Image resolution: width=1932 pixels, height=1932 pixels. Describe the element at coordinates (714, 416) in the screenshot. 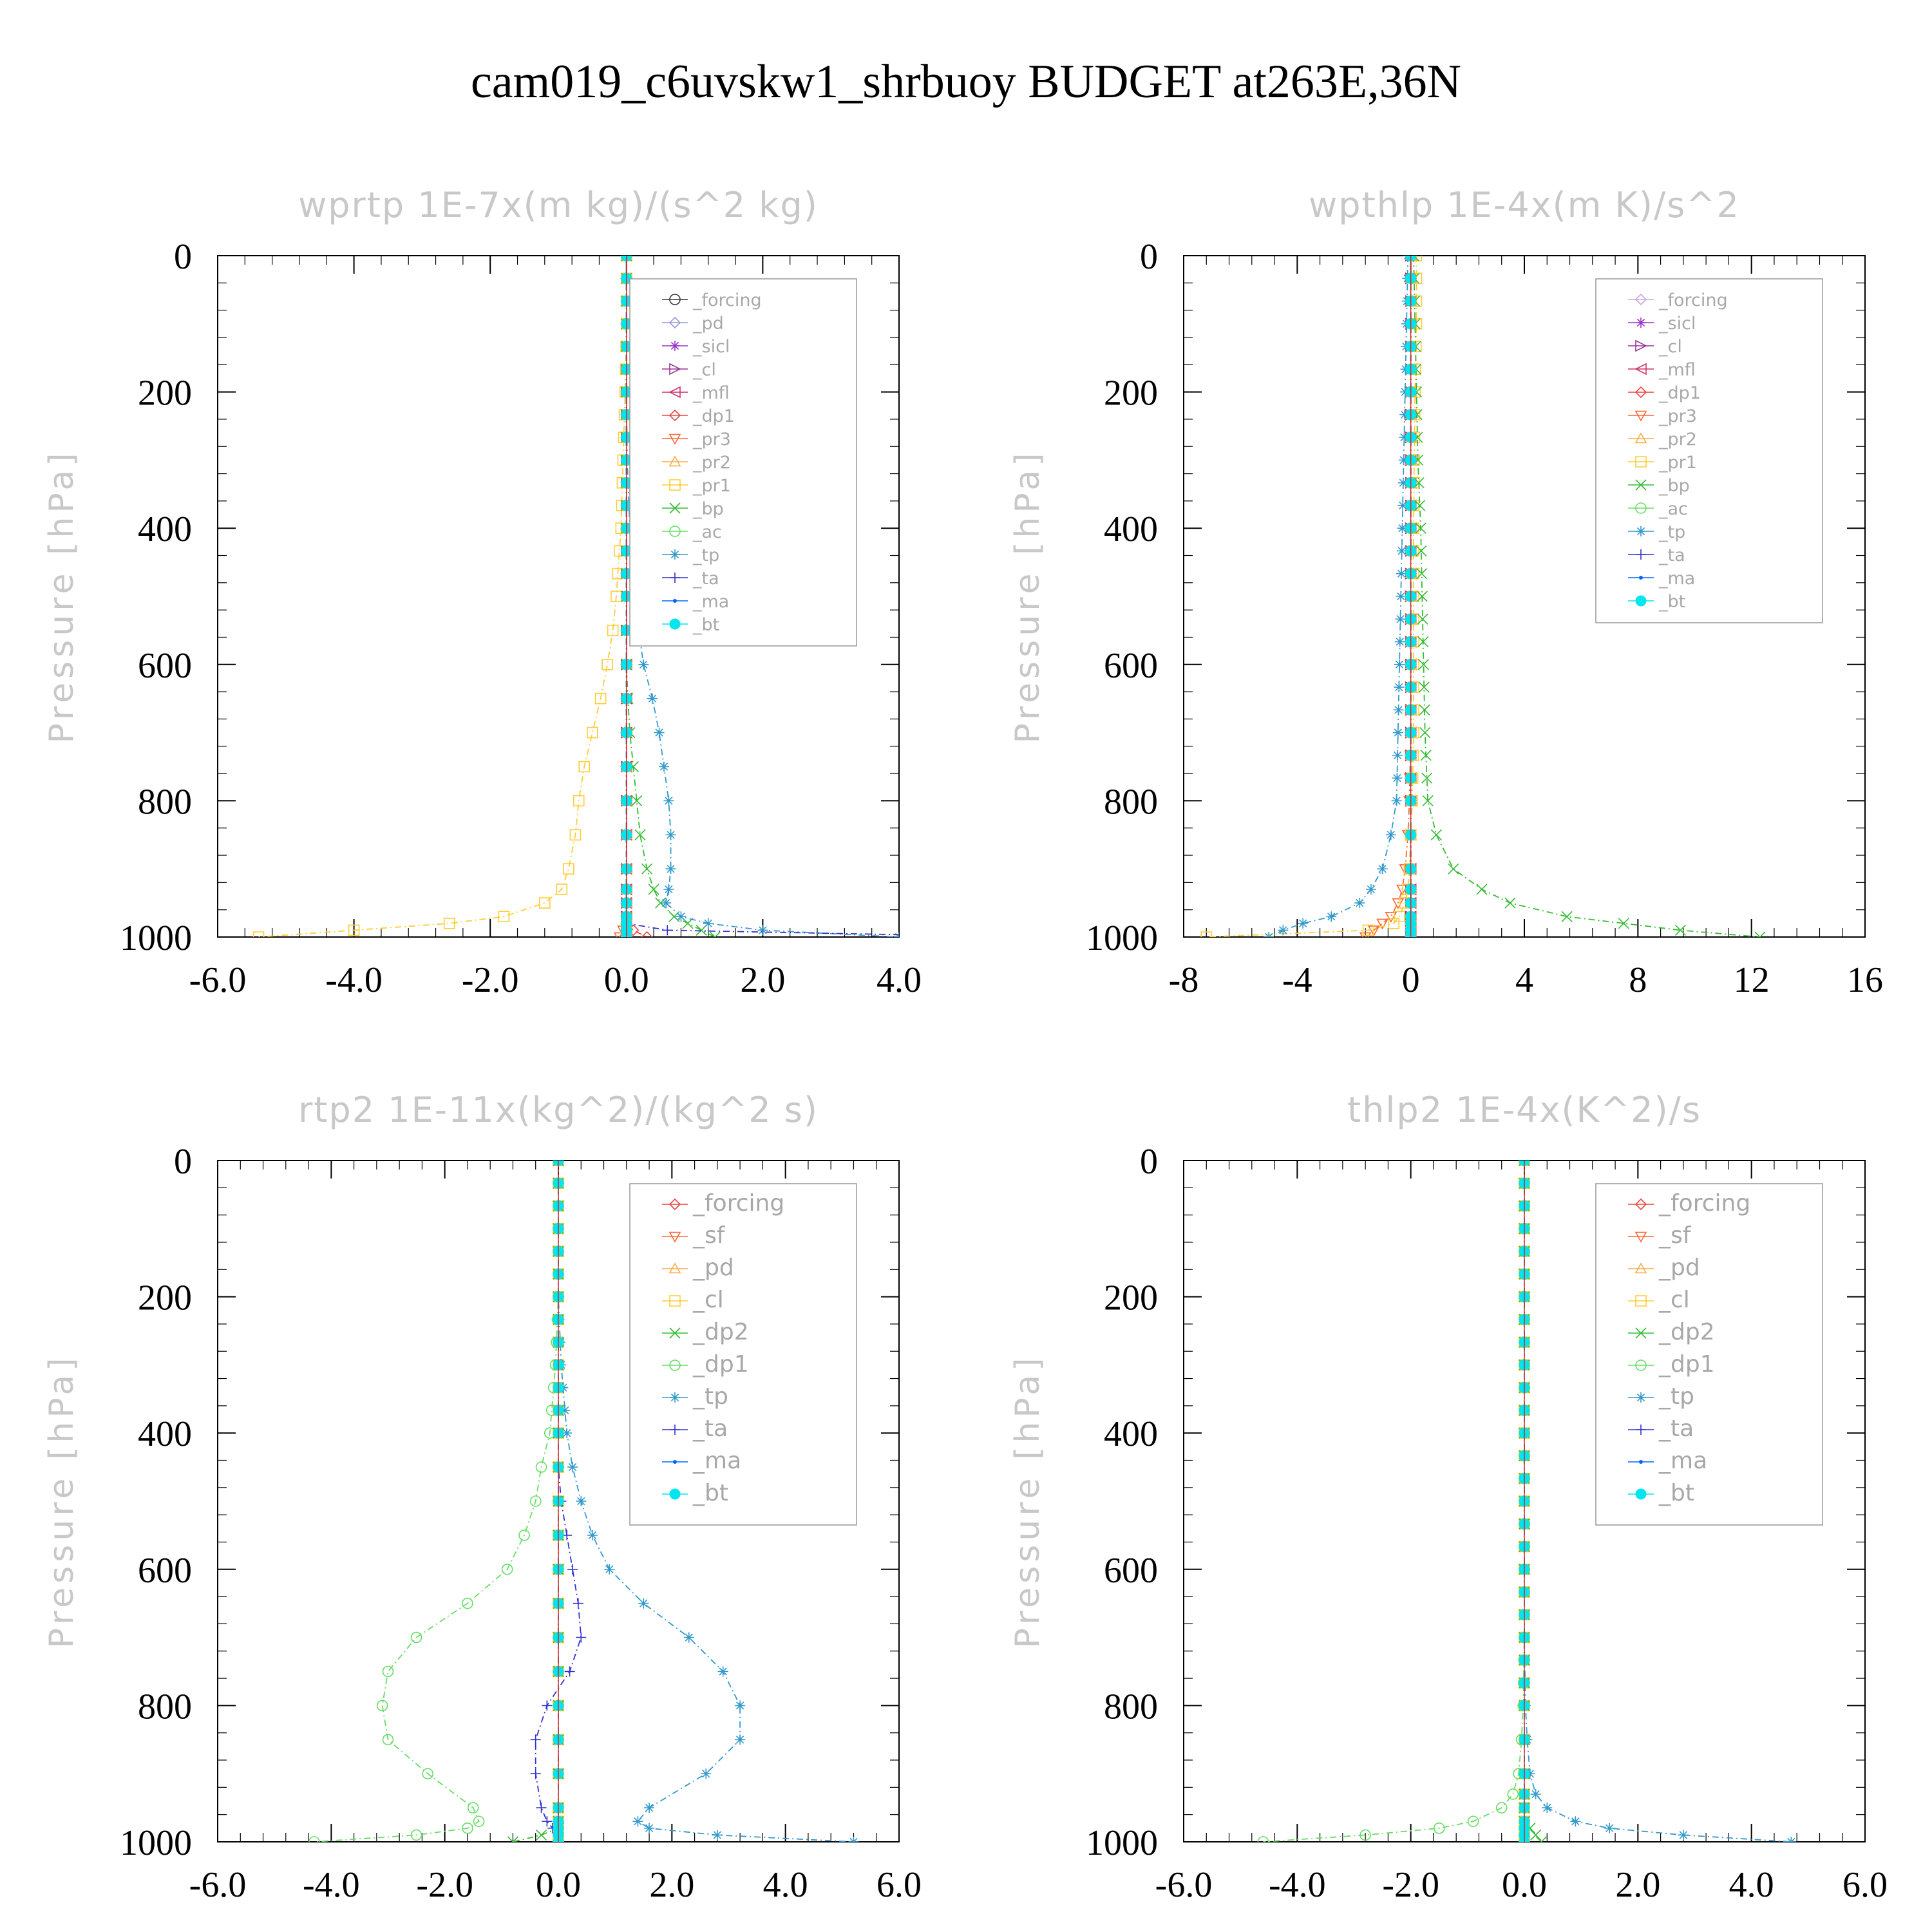

I see `legend-label: _dp1` at that location.